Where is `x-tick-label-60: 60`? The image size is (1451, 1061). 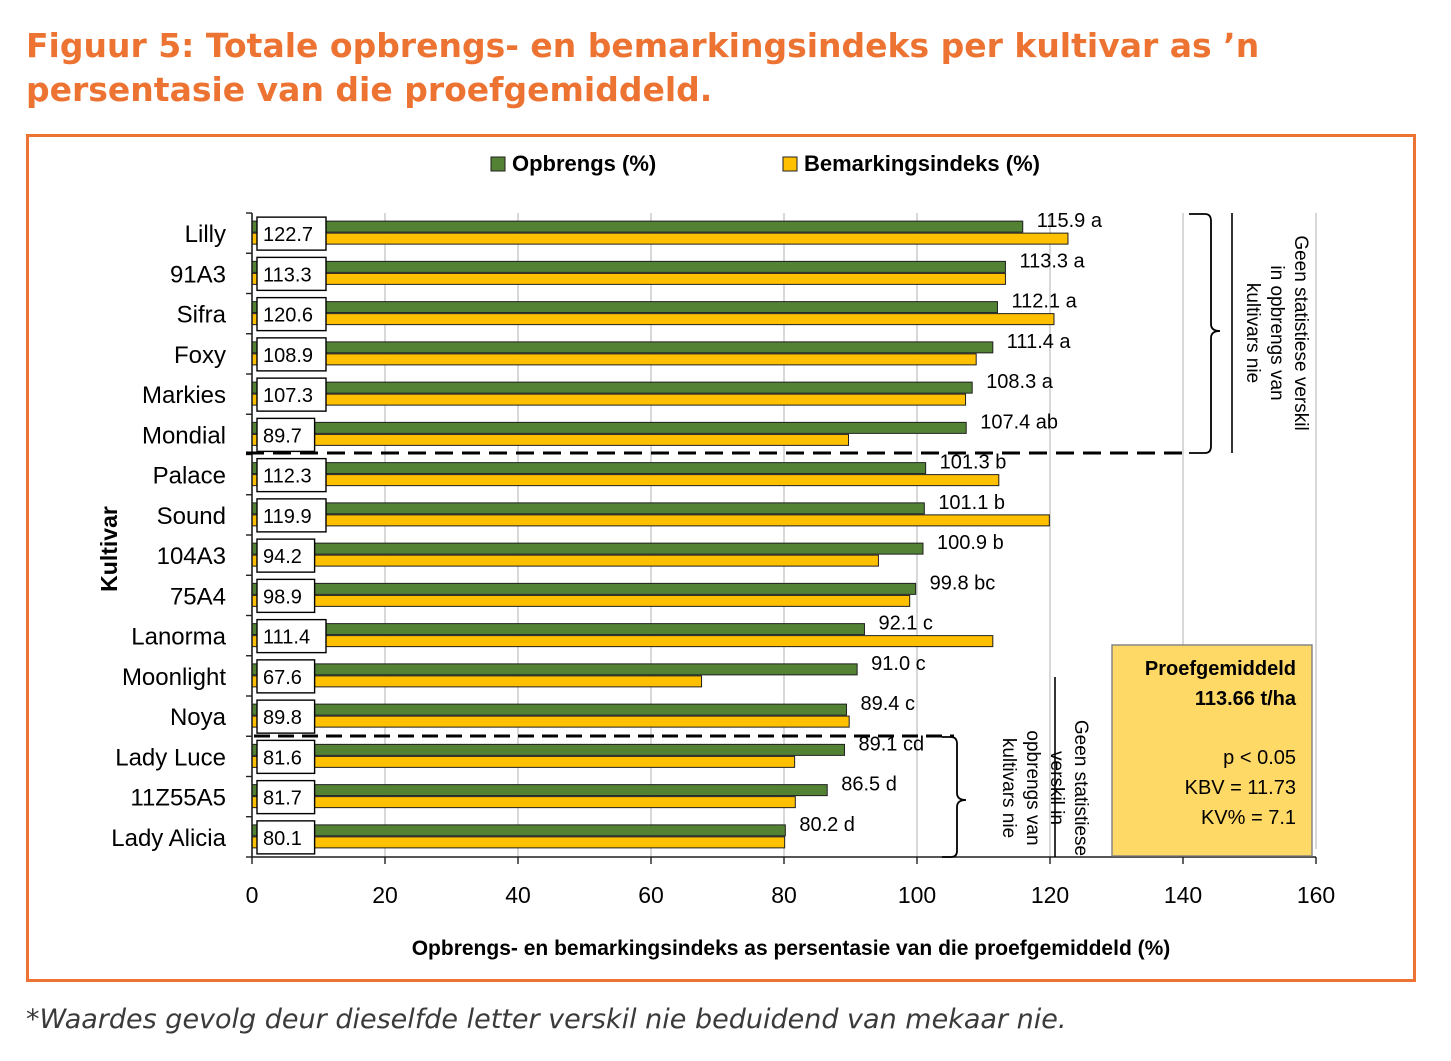 x-tick-label-60: 60 is located at coordinates (651, 895).